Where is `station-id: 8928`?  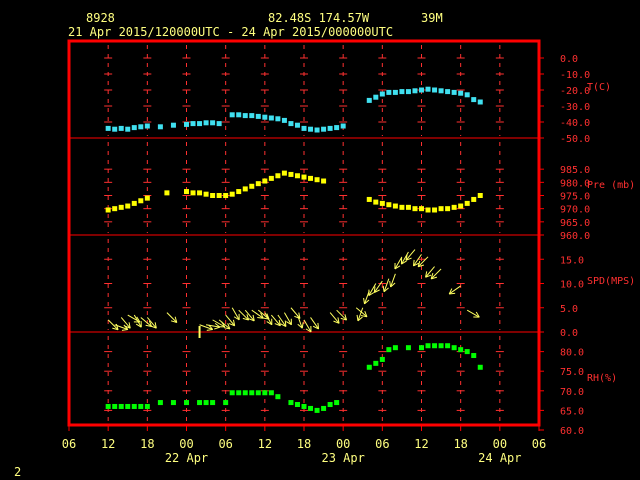 station-id: 8928 is located at coordinates (100, 18).